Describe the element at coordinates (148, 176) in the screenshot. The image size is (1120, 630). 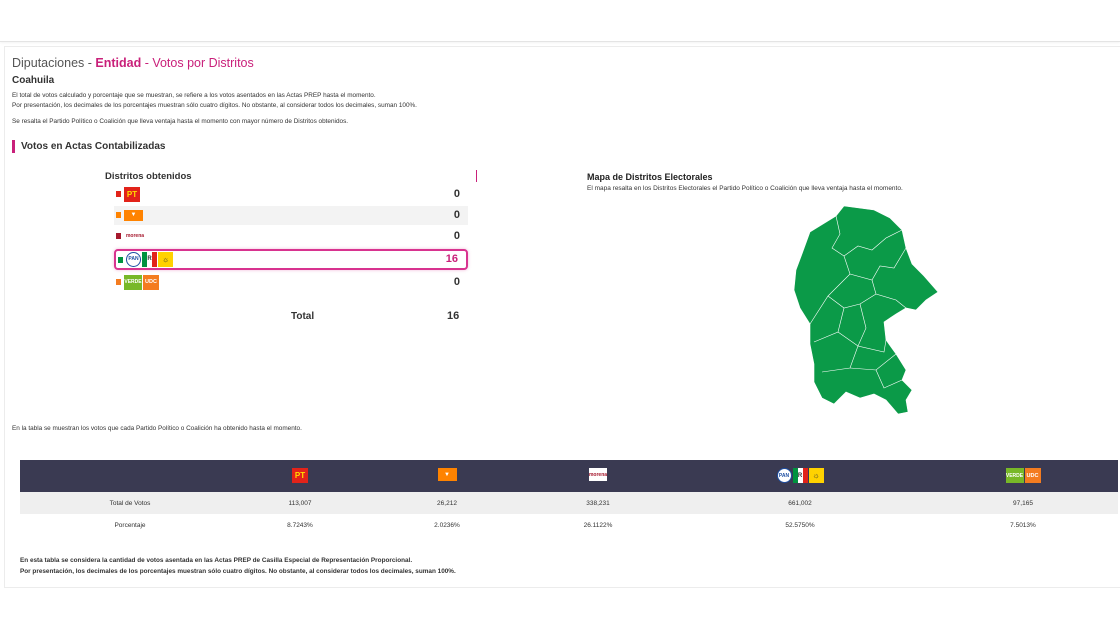
I see `districts-title: Distritos obtenidos` at that location.